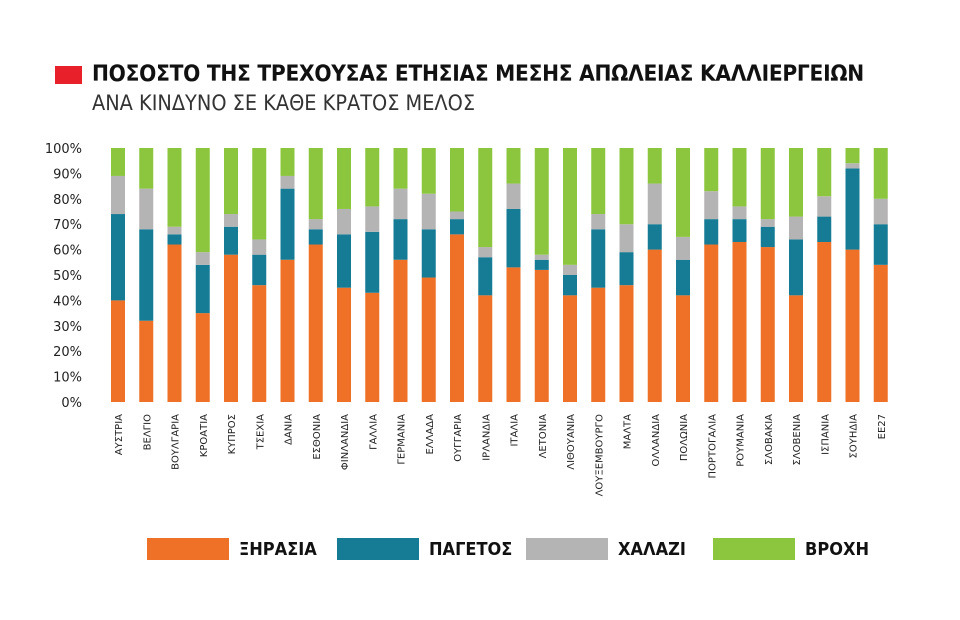 Image resolution: width=960 pixels, height=620 pixels. What do you see at coordinates (515, 430) in the screenshot?
I see `x-tick-label: ΙΤΑΛΙΑ` at bounding box center [515, 430].